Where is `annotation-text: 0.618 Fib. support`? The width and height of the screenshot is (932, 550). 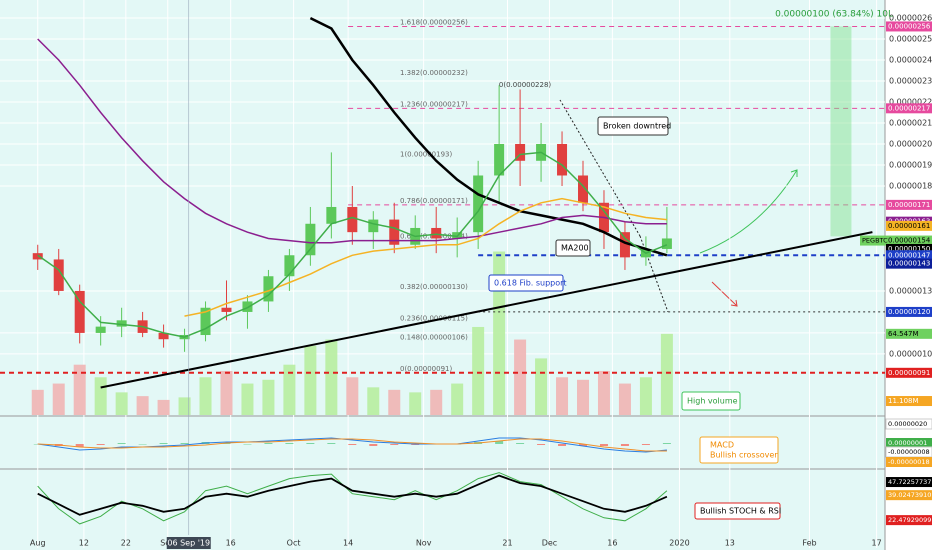 annotation-text: 0.618 Fib. support is located at coordinates (530, 283).